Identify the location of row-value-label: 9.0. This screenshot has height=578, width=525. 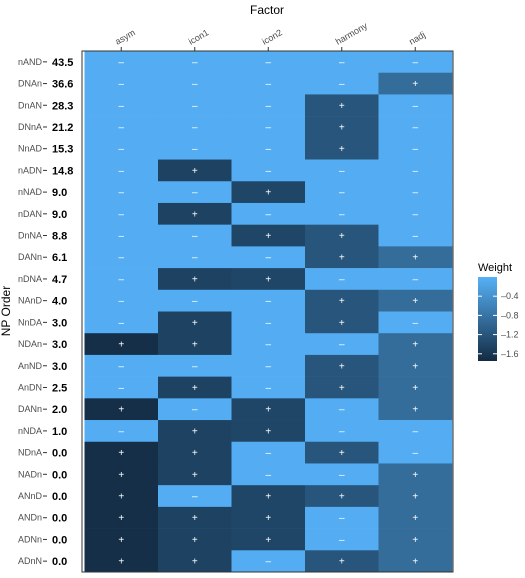
(59, 215).